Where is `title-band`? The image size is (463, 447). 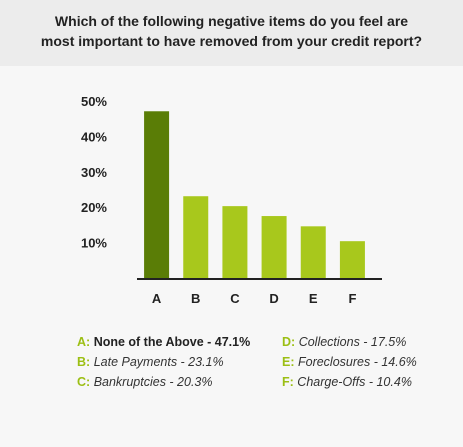 title-band is located at coordinates (231, 33).